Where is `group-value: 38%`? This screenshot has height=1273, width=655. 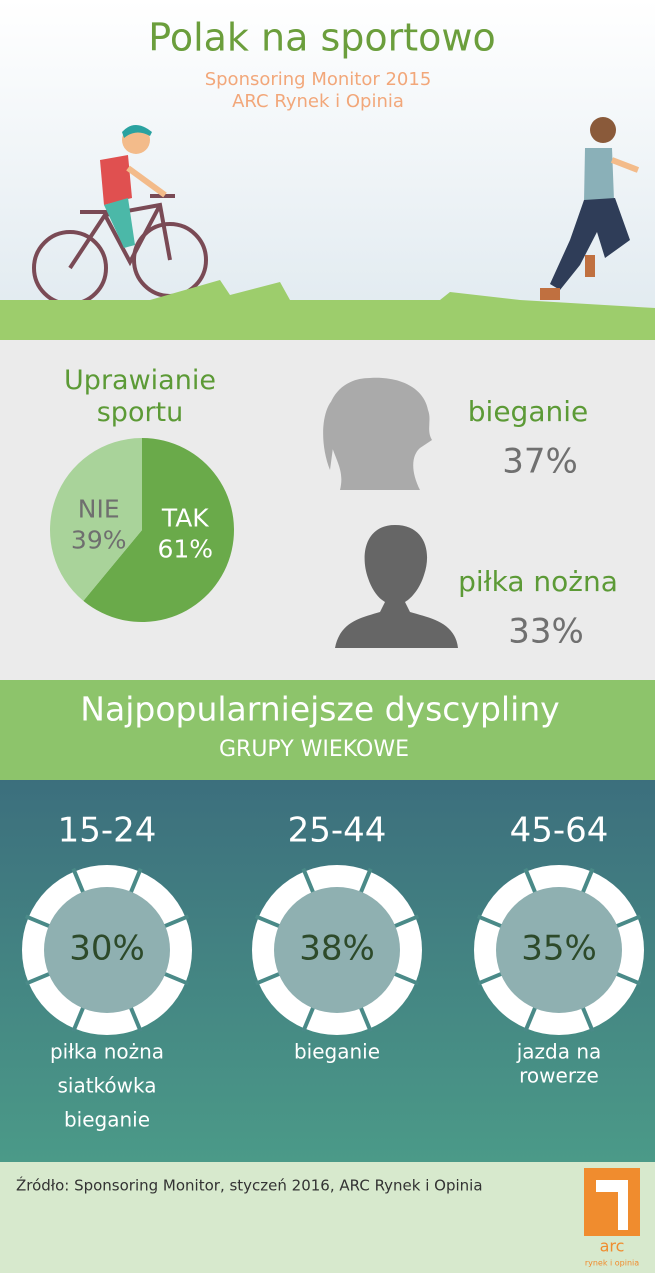
group-value: 38% is located at coordinates (337, 949).